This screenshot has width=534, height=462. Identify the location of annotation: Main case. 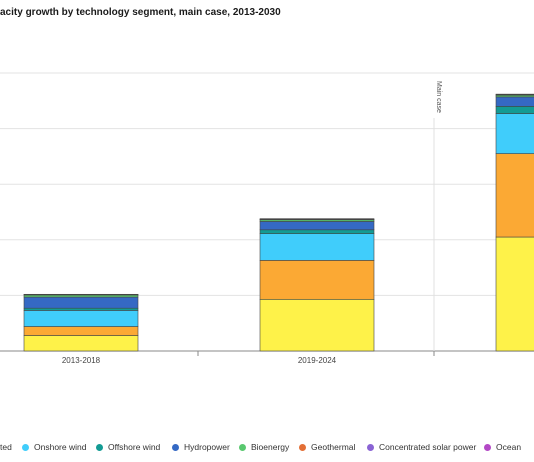
(437, 216).